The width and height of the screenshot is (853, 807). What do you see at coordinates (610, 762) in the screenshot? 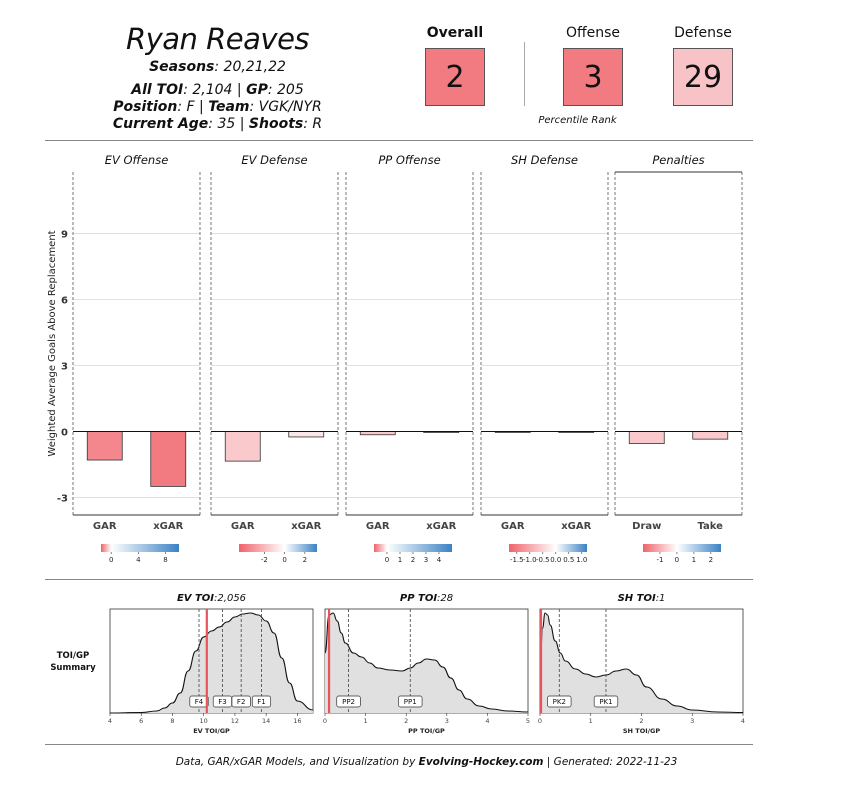
I see `footer-suffix: | Generated: 2022-11-23` at bounding box center [610, 762].